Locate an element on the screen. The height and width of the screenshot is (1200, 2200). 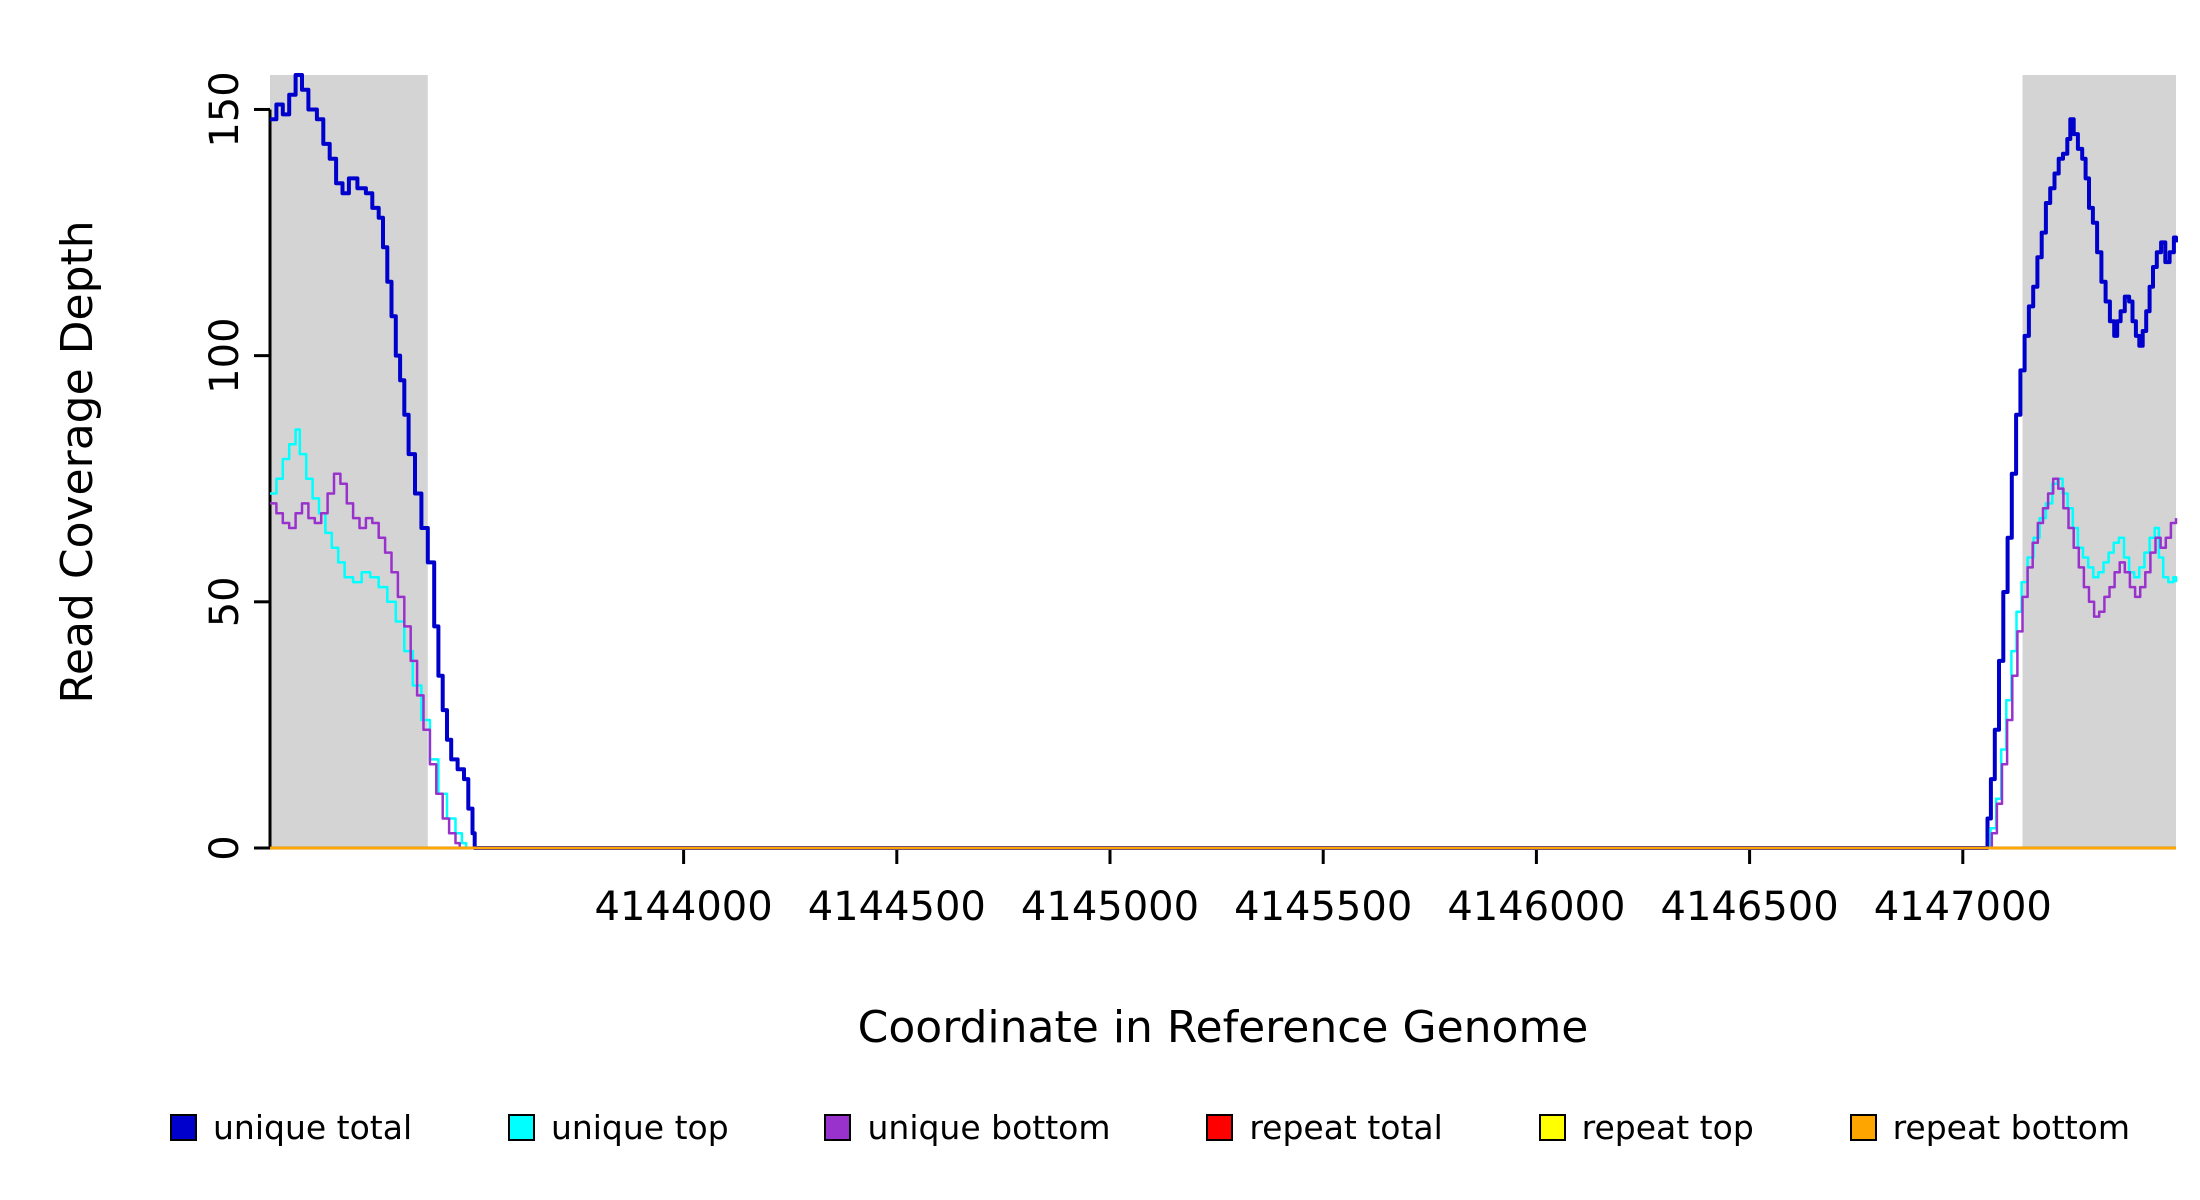
legend-label-repeat-total: repeat total is located at coordinates (1346, 1127).